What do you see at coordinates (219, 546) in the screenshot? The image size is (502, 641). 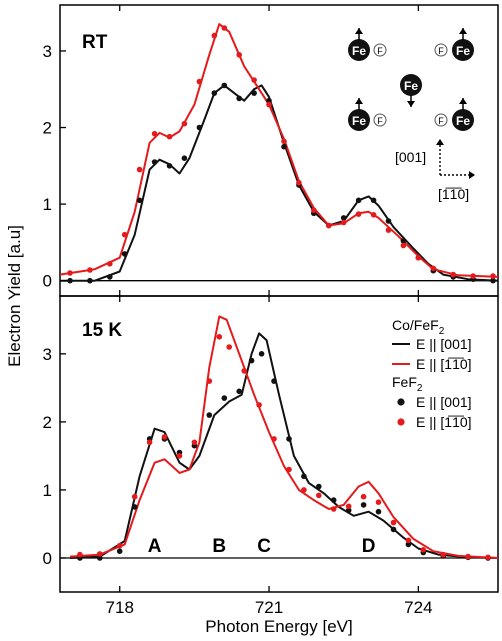 I see `peak-label-B: B` at bounding box center [219, 546].